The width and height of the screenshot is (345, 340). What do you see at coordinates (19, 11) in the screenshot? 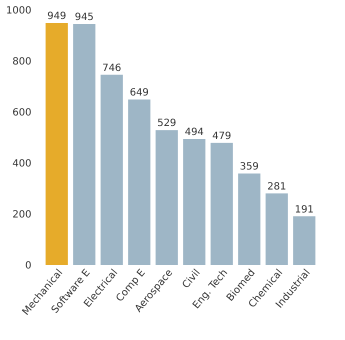
I see `y-tick-label: 1000` at bounding box center [19, 11].